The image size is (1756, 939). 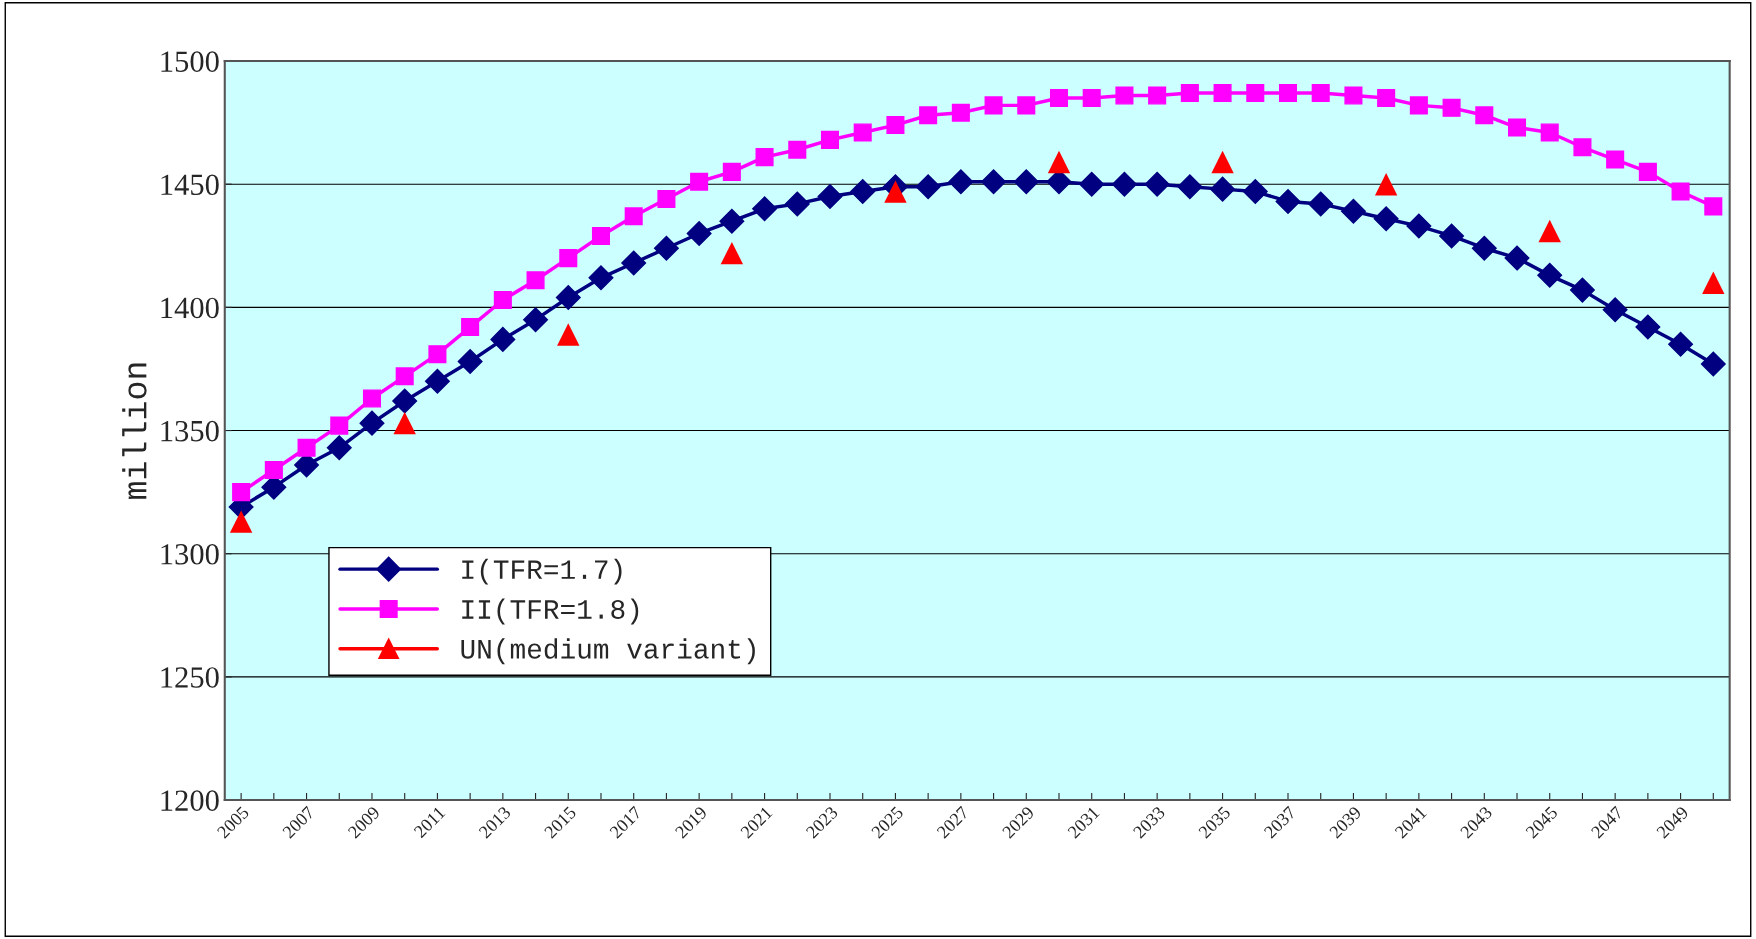 I want to click on legend-label: I(TFR=1.7), so click(x=542, y=571).